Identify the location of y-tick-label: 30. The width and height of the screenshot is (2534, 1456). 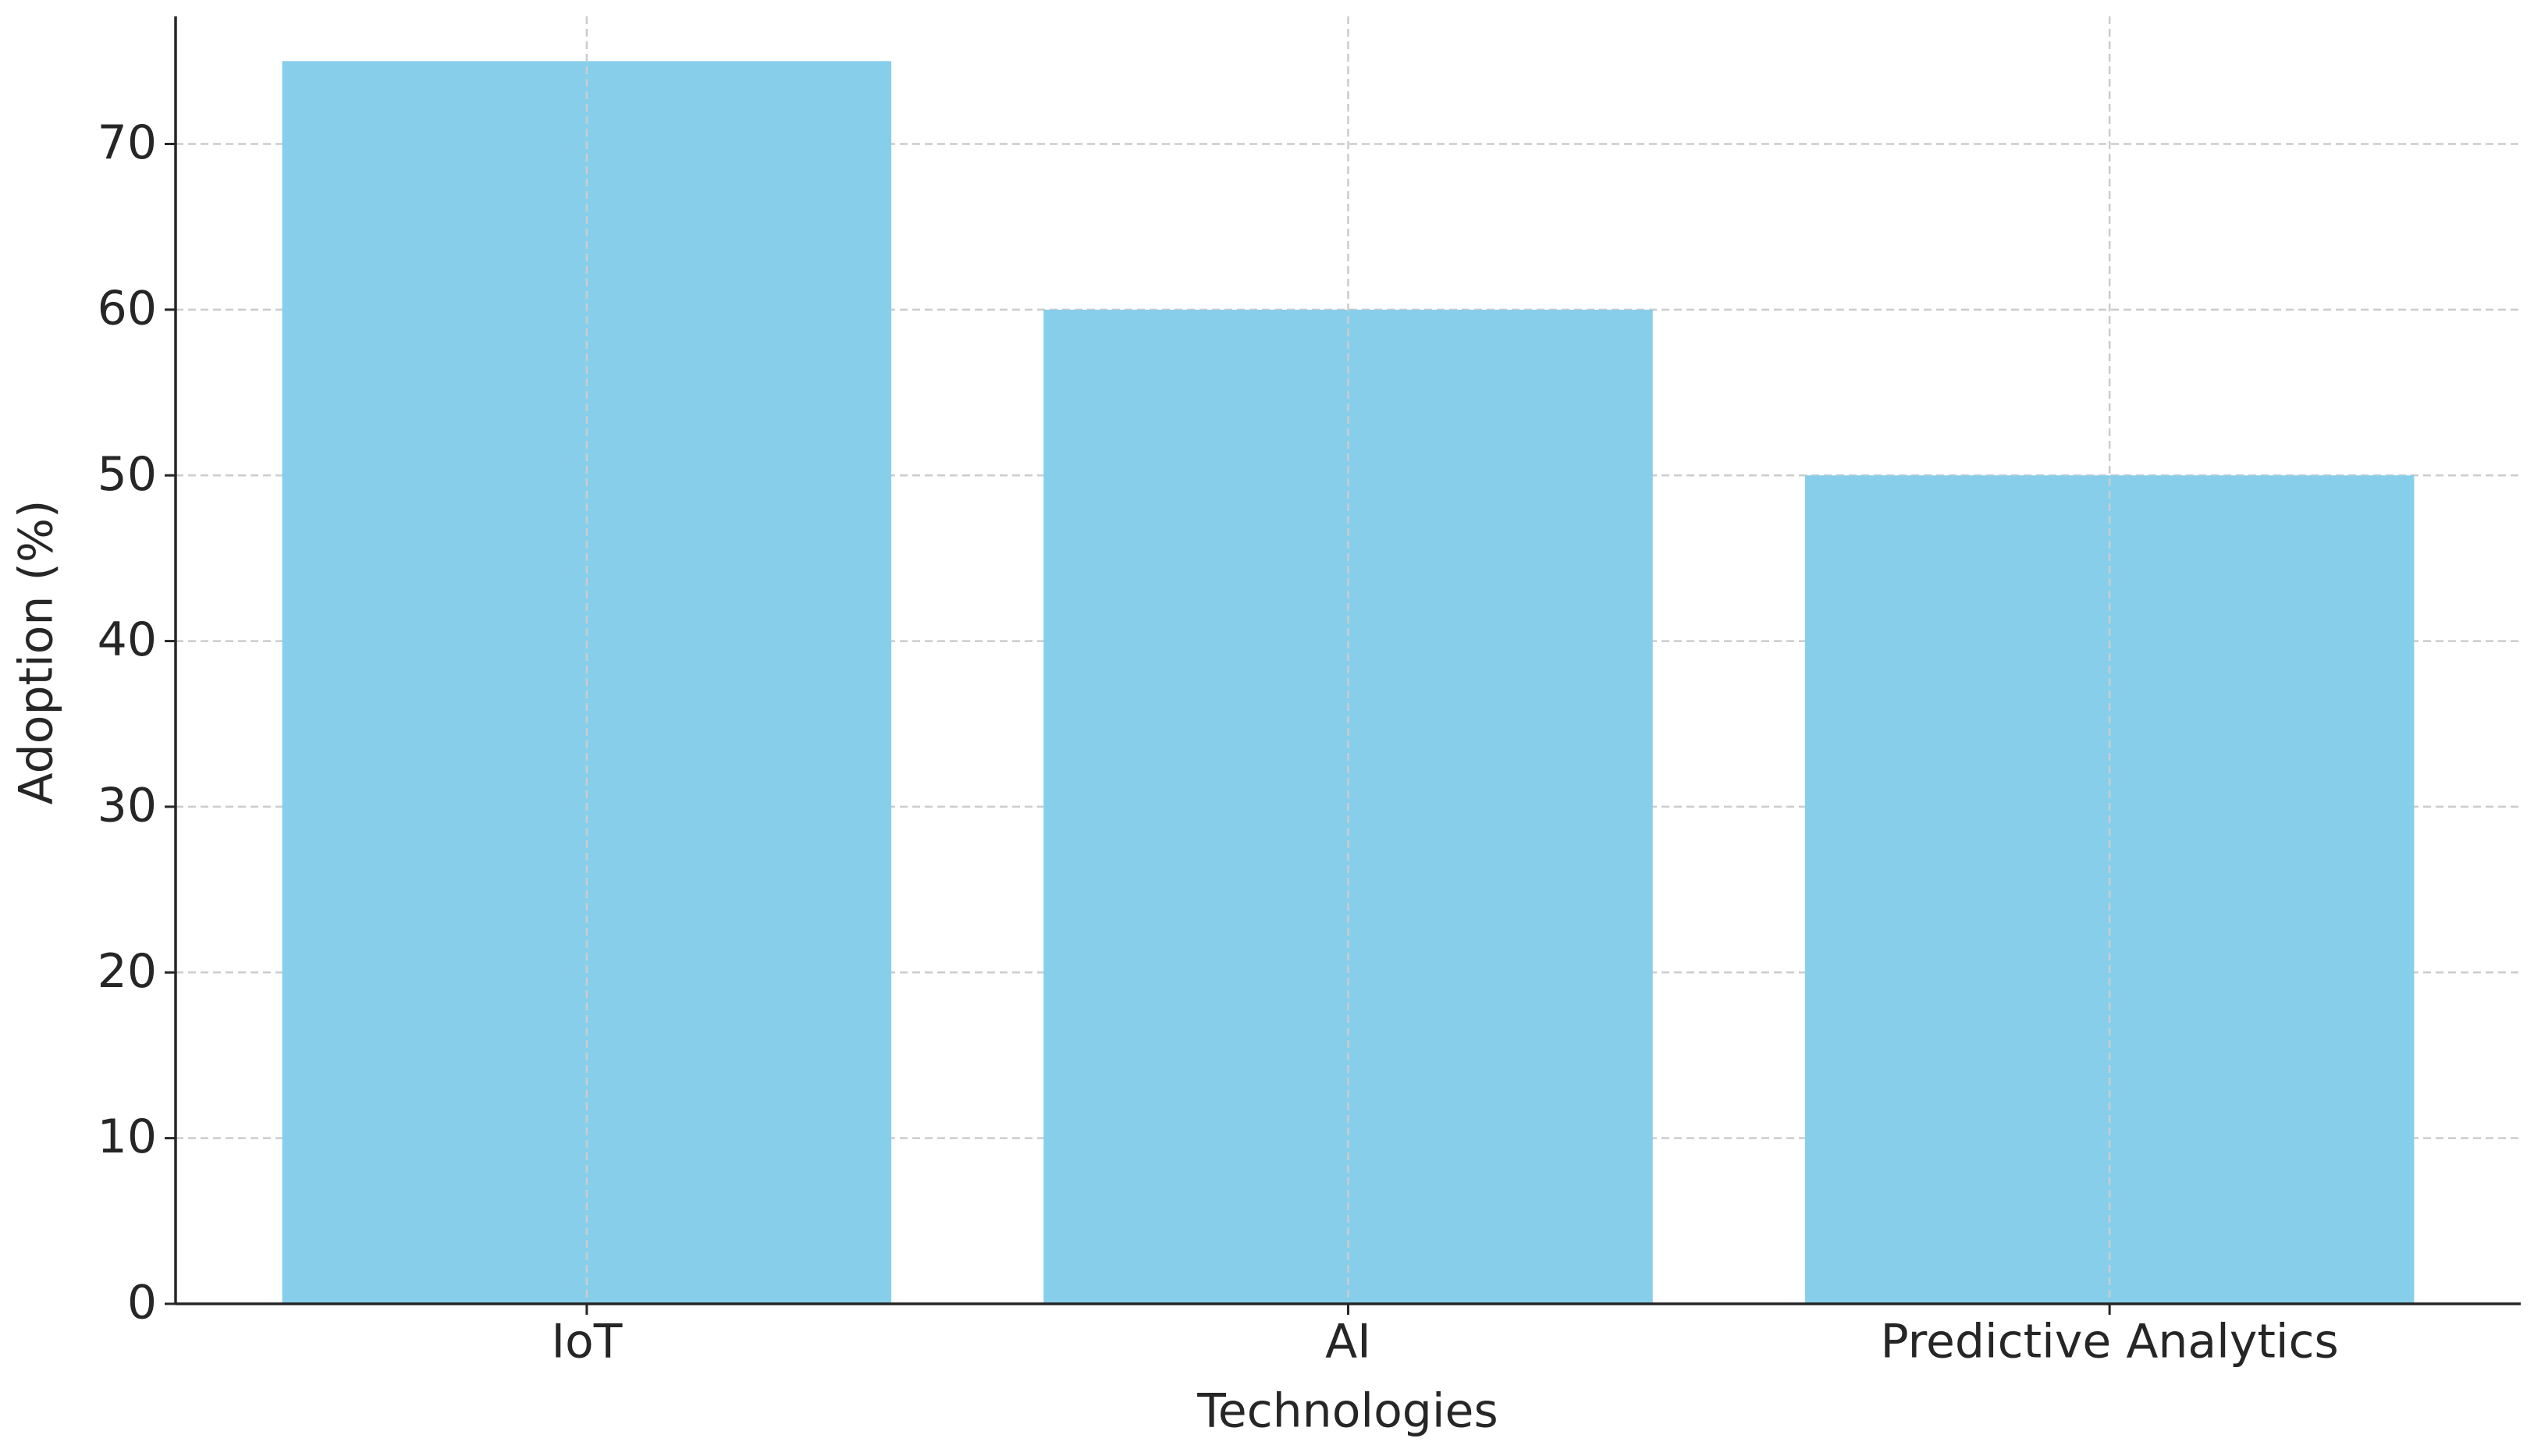
(128, 806).